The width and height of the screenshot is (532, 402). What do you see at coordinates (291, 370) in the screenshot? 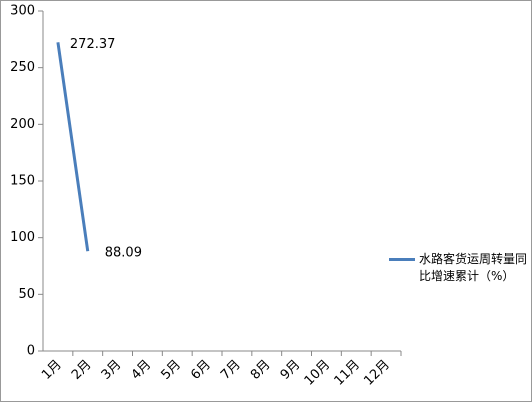
I see `x-tick-label: 9月` at bounding box center [291, 370].